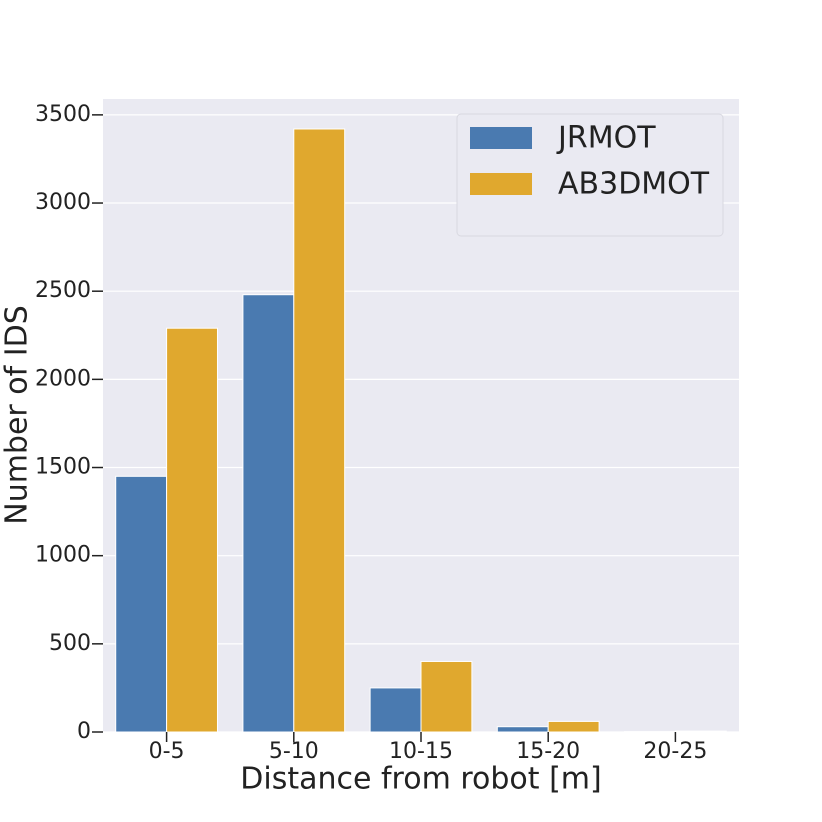 The width and height of the screenshot is (822, 822). What do you see at coordinates (548, 751) in the screenshot?
I see `x-tick-label: 15-20` at bounding box center [548, 751].